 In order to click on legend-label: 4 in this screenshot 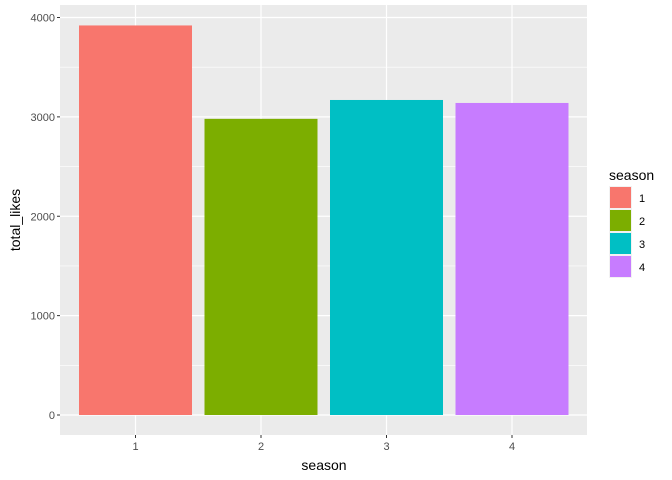, I will do `click(642, 268)`.